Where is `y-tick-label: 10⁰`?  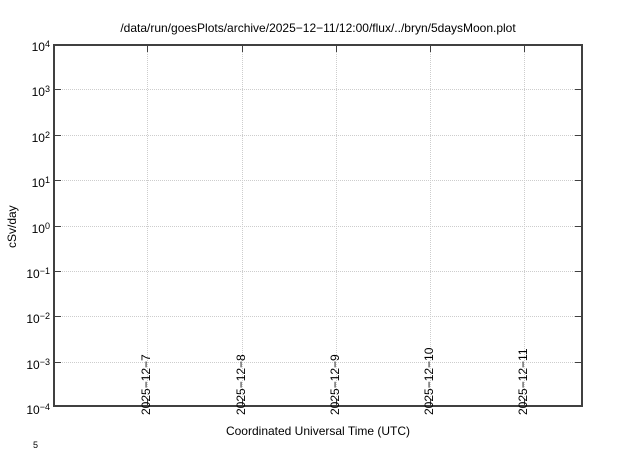
y-tick-label: 10⁰ is located at coordinates (40, 228).